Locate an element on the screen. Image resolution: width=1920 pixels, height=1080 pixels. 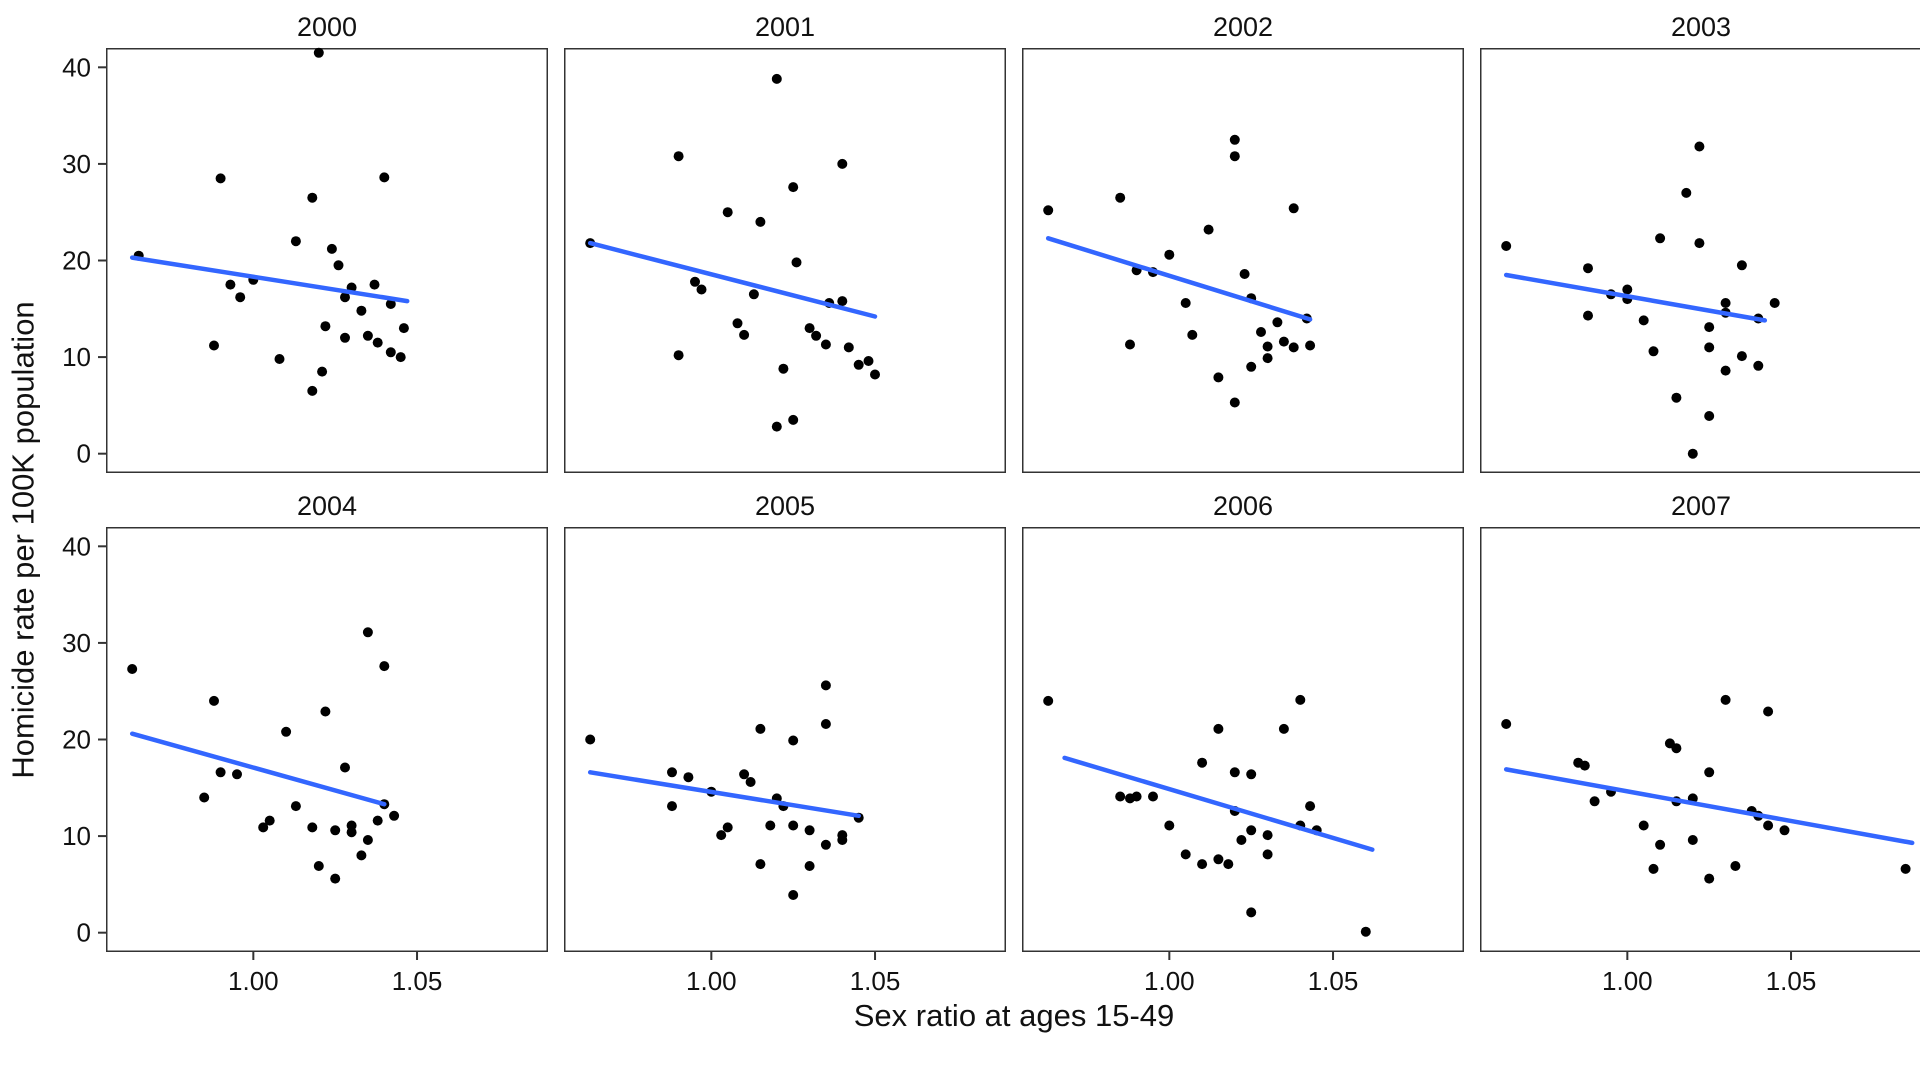
facet-title: 2003 is located at coordinates (1701, 27).